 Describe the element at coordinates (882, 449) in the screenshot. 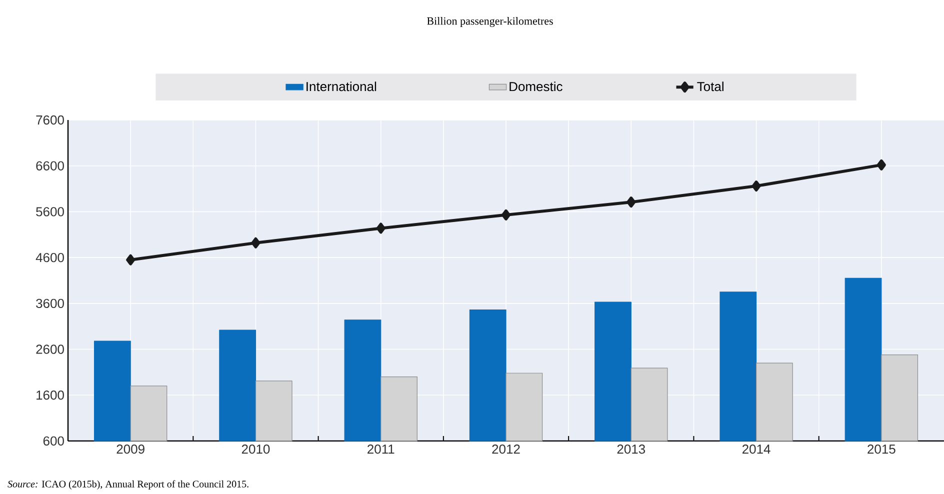

I see `x-tick-label: 2015` at that location.